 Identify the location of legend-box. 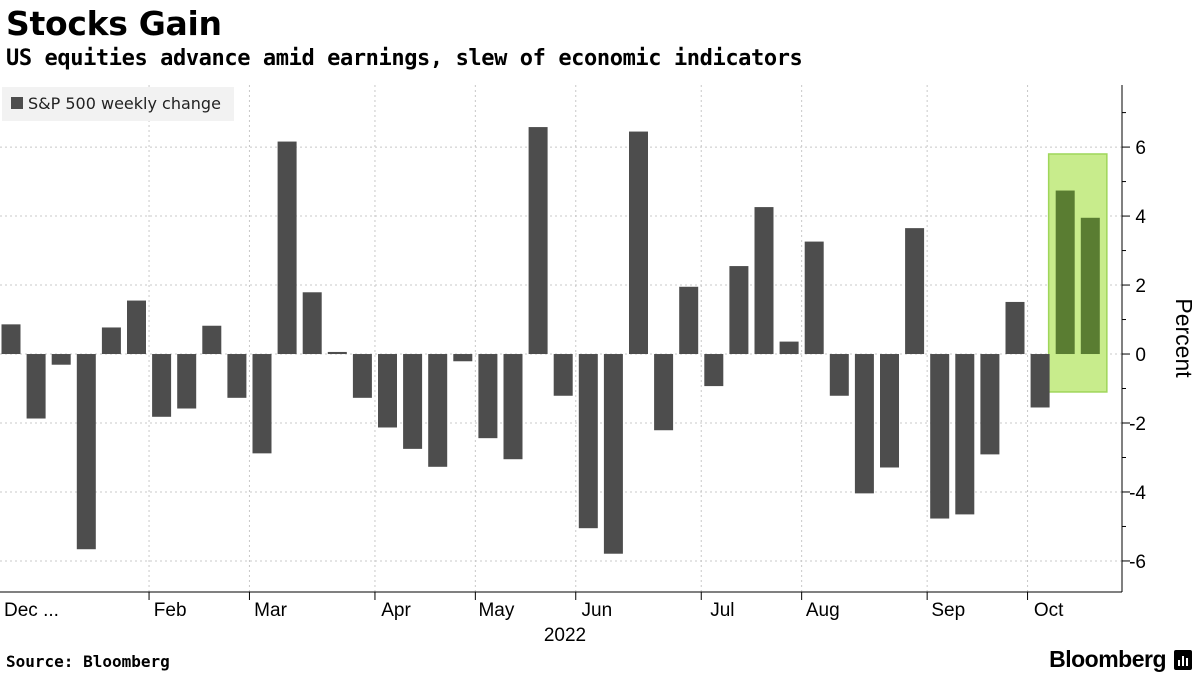
(118, 104).